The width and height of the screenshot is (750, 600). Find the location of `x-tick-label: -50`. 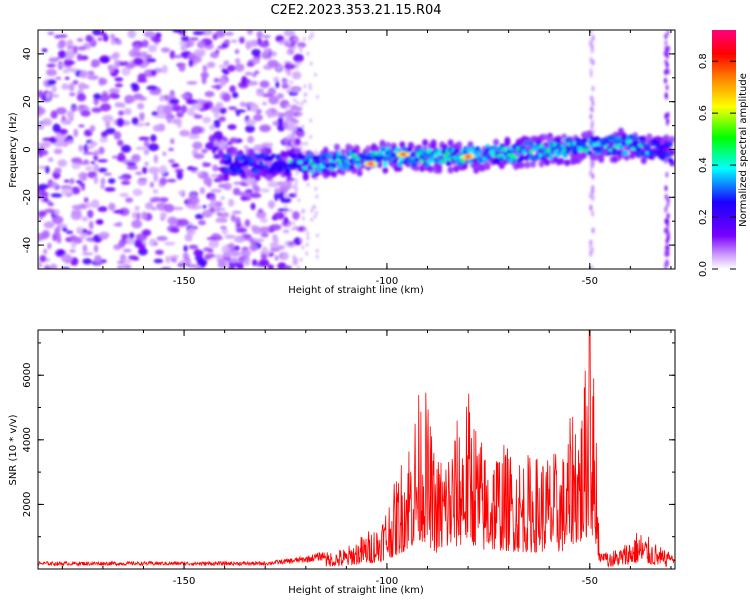

x-tick-label: -50 is located at coordinates (590, 581).